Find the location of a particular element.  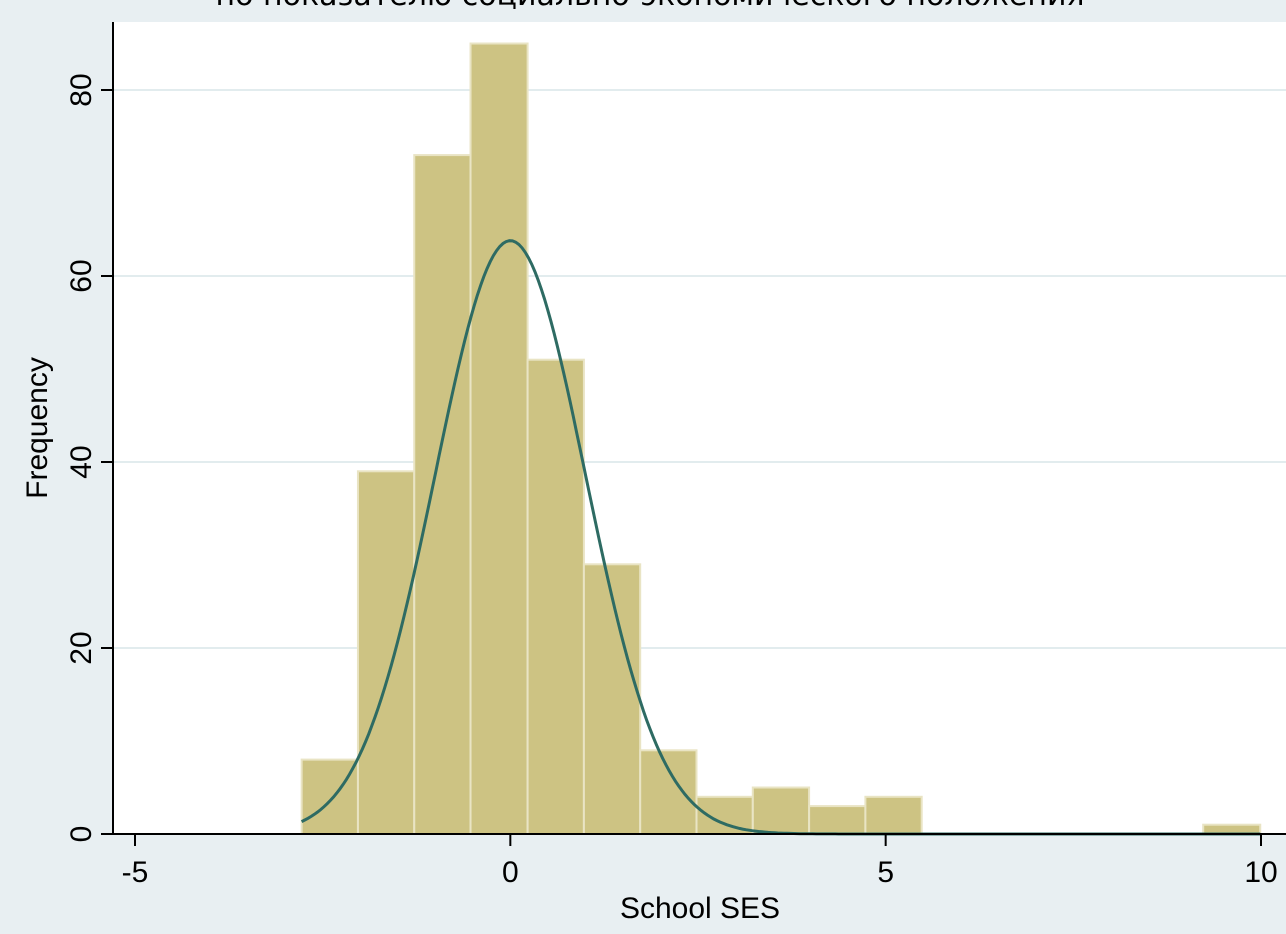

x-tick-label: -5 is located at coordinates (135, 872).